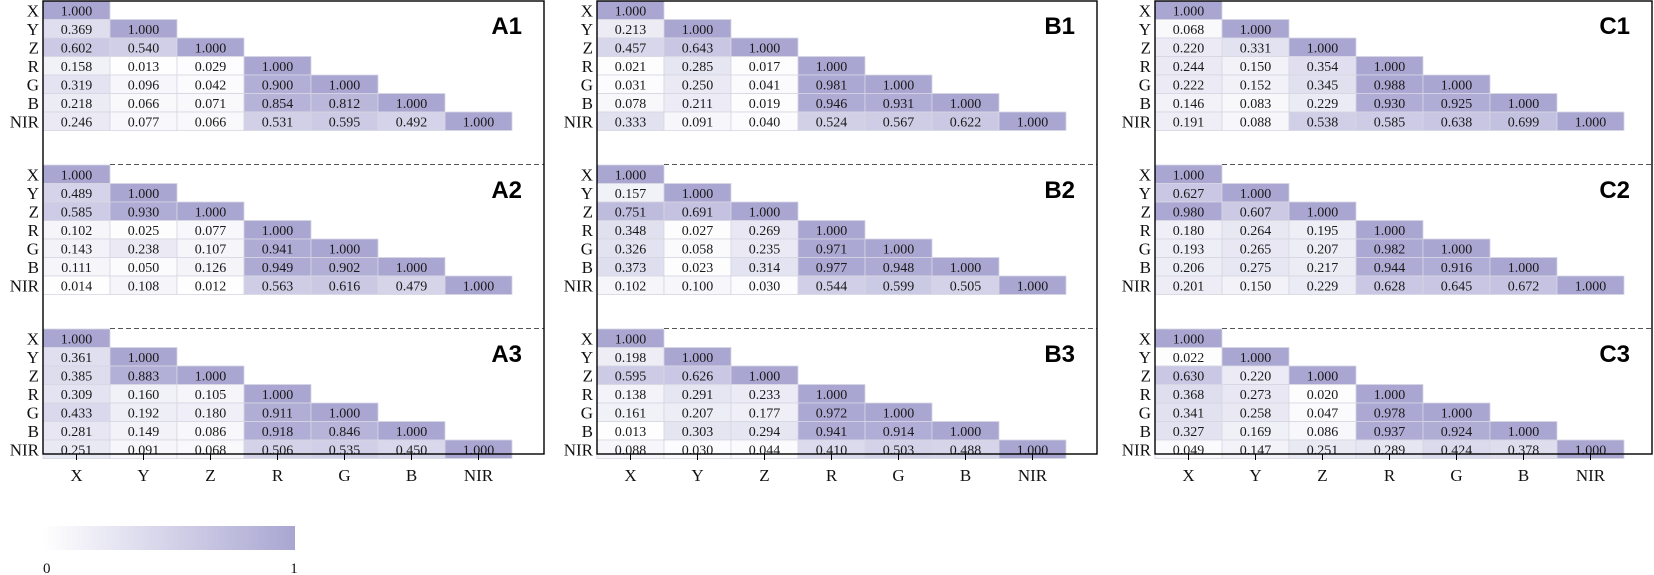 This screenshot has height=575, width=1654. What do you see at coordinates (77, 194) in the screenshot?
I see `cell-value-label: 0.489` at bounding box center [77, 194].